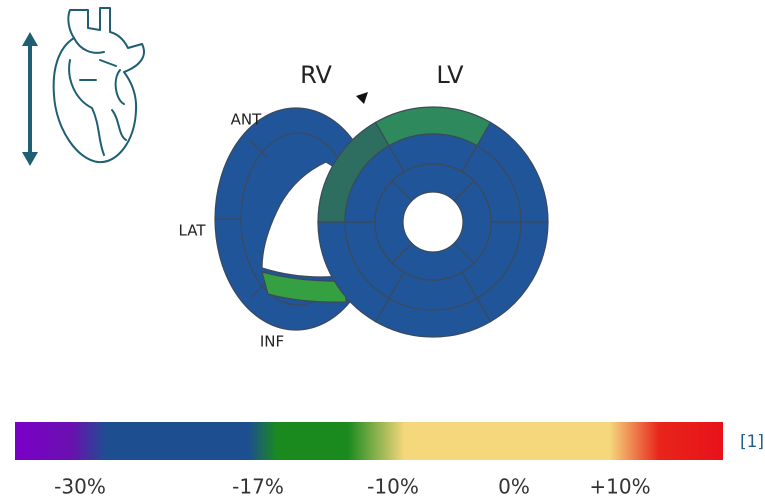  What do you see at coordinates (316, 75) in the screenshot?
I see `rv-label: RV` at bounding box center [316, 75].